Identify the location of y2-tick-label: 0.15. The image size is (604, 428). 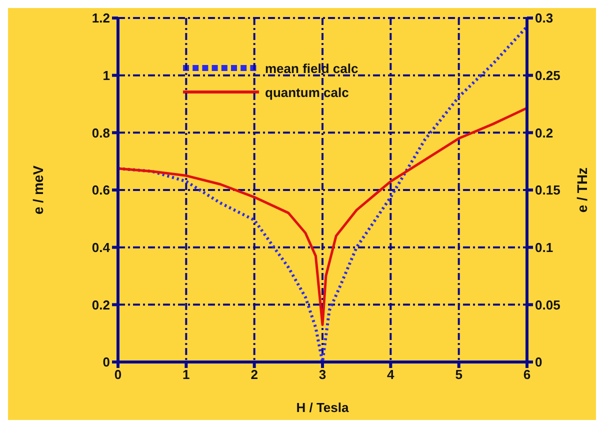
(547, 190).